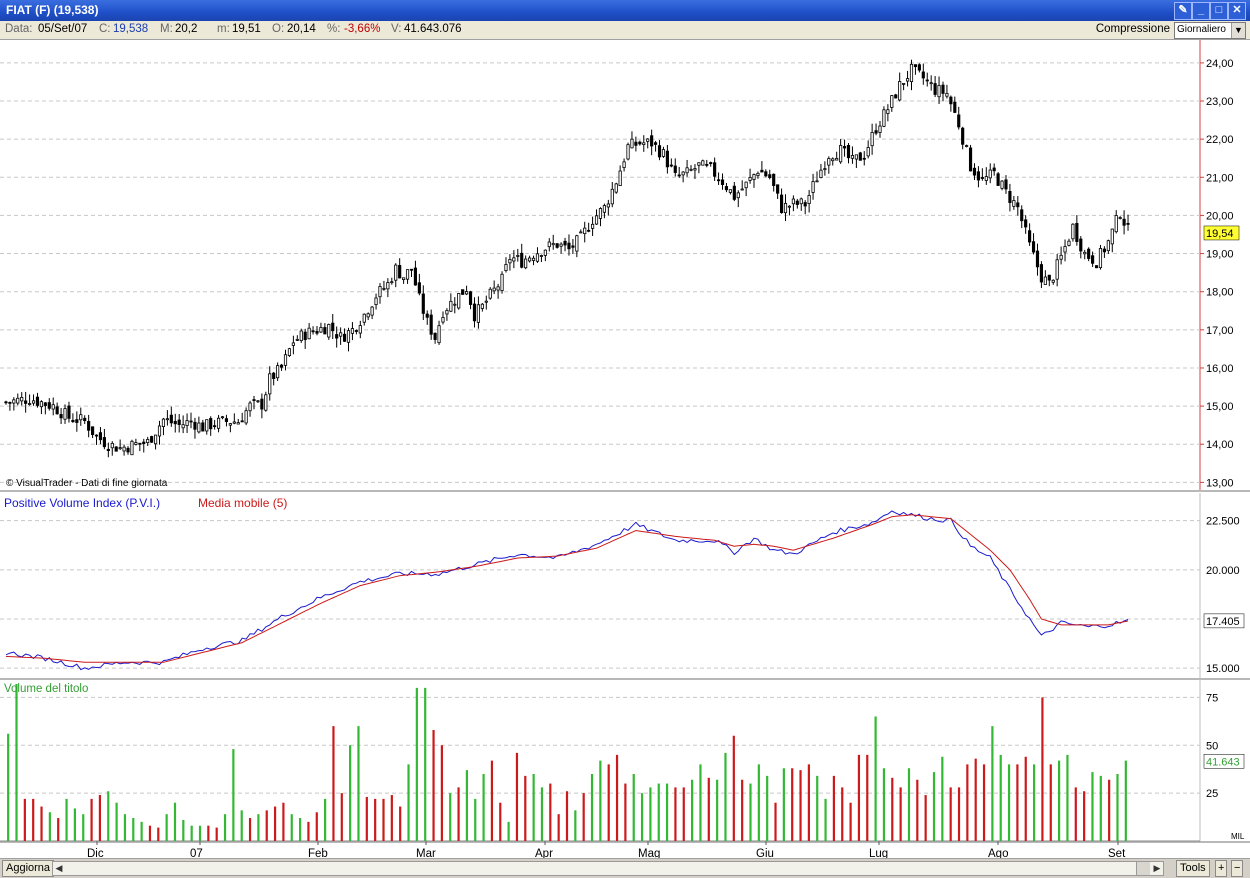  What do you see at coordinates (318, 853) in the screenshot?
I see `x-tick-label: Feb` at bounding box center [318, 853].